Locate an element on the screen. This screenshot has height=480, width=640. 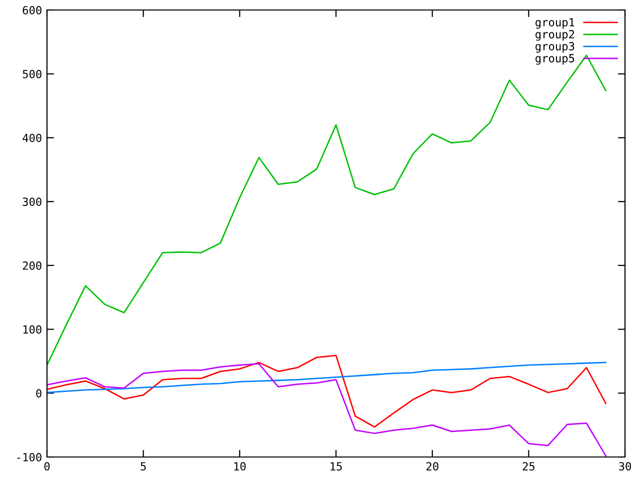
legend-label: group3 is located at coordinates (555, 47).